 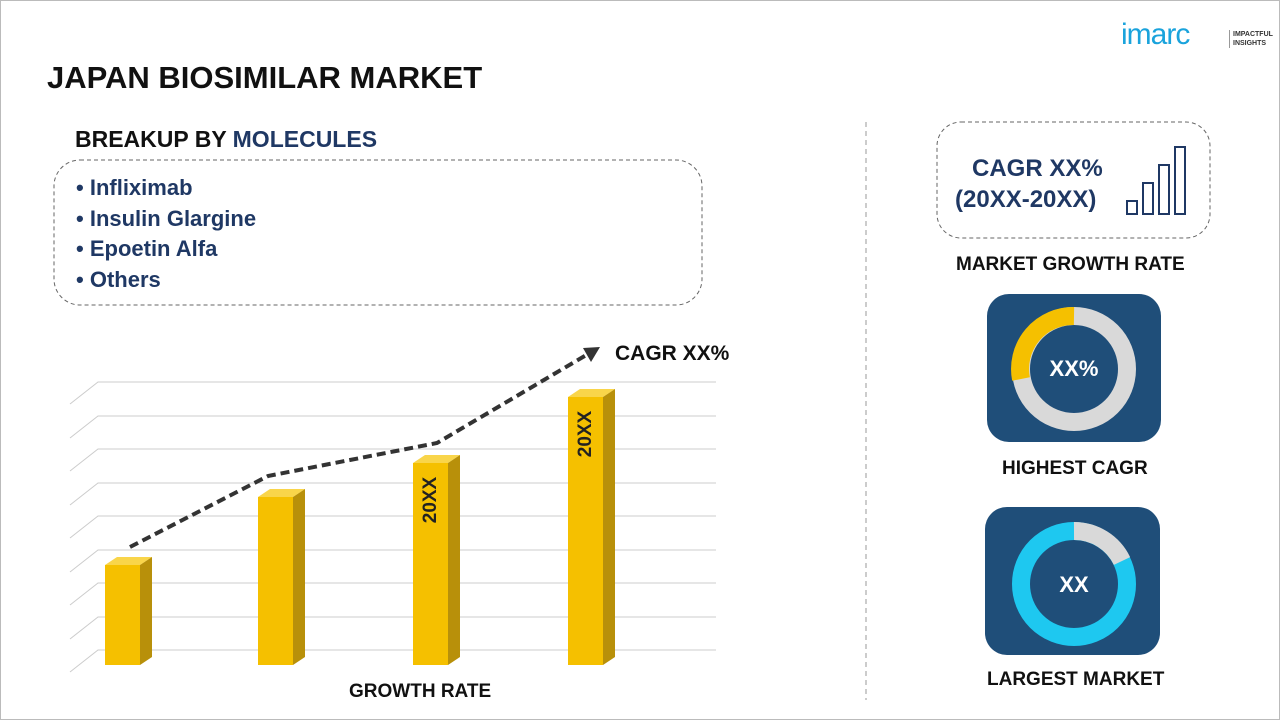 I want to click on item-text: Infliximab, so click(x=141, y=187).